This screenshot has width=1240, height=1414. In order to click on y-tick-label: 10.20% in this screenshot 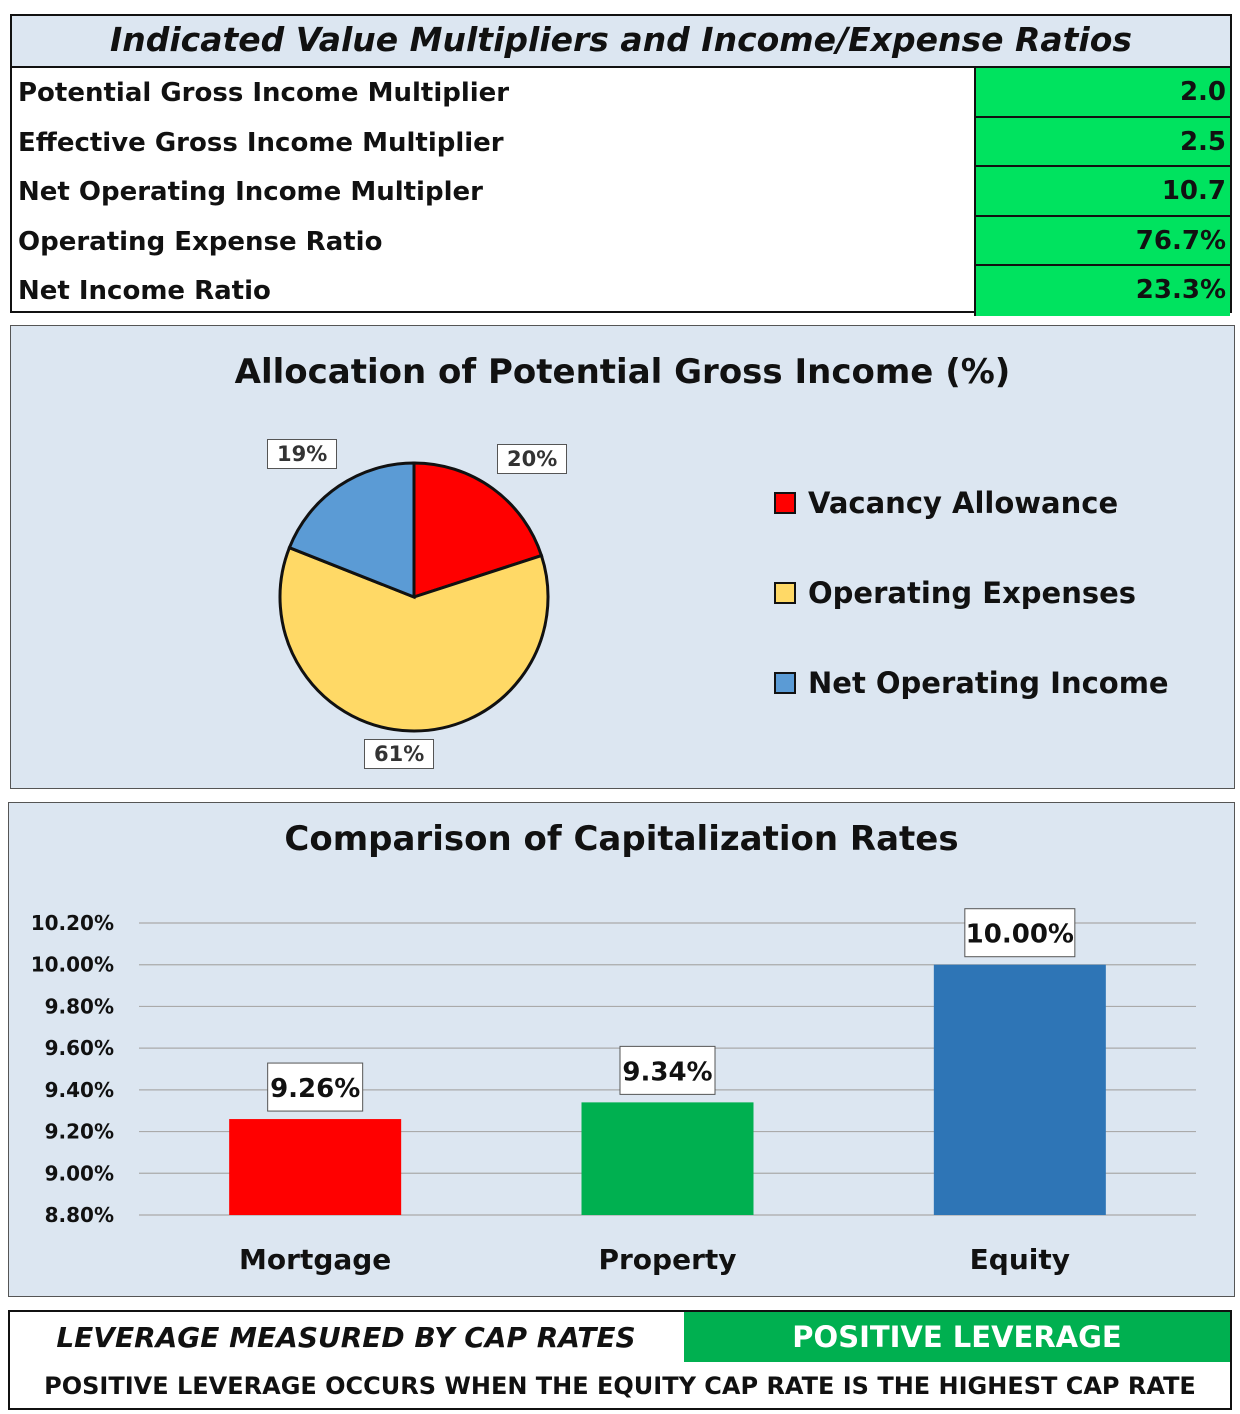, I will do `click(72, 923)`.